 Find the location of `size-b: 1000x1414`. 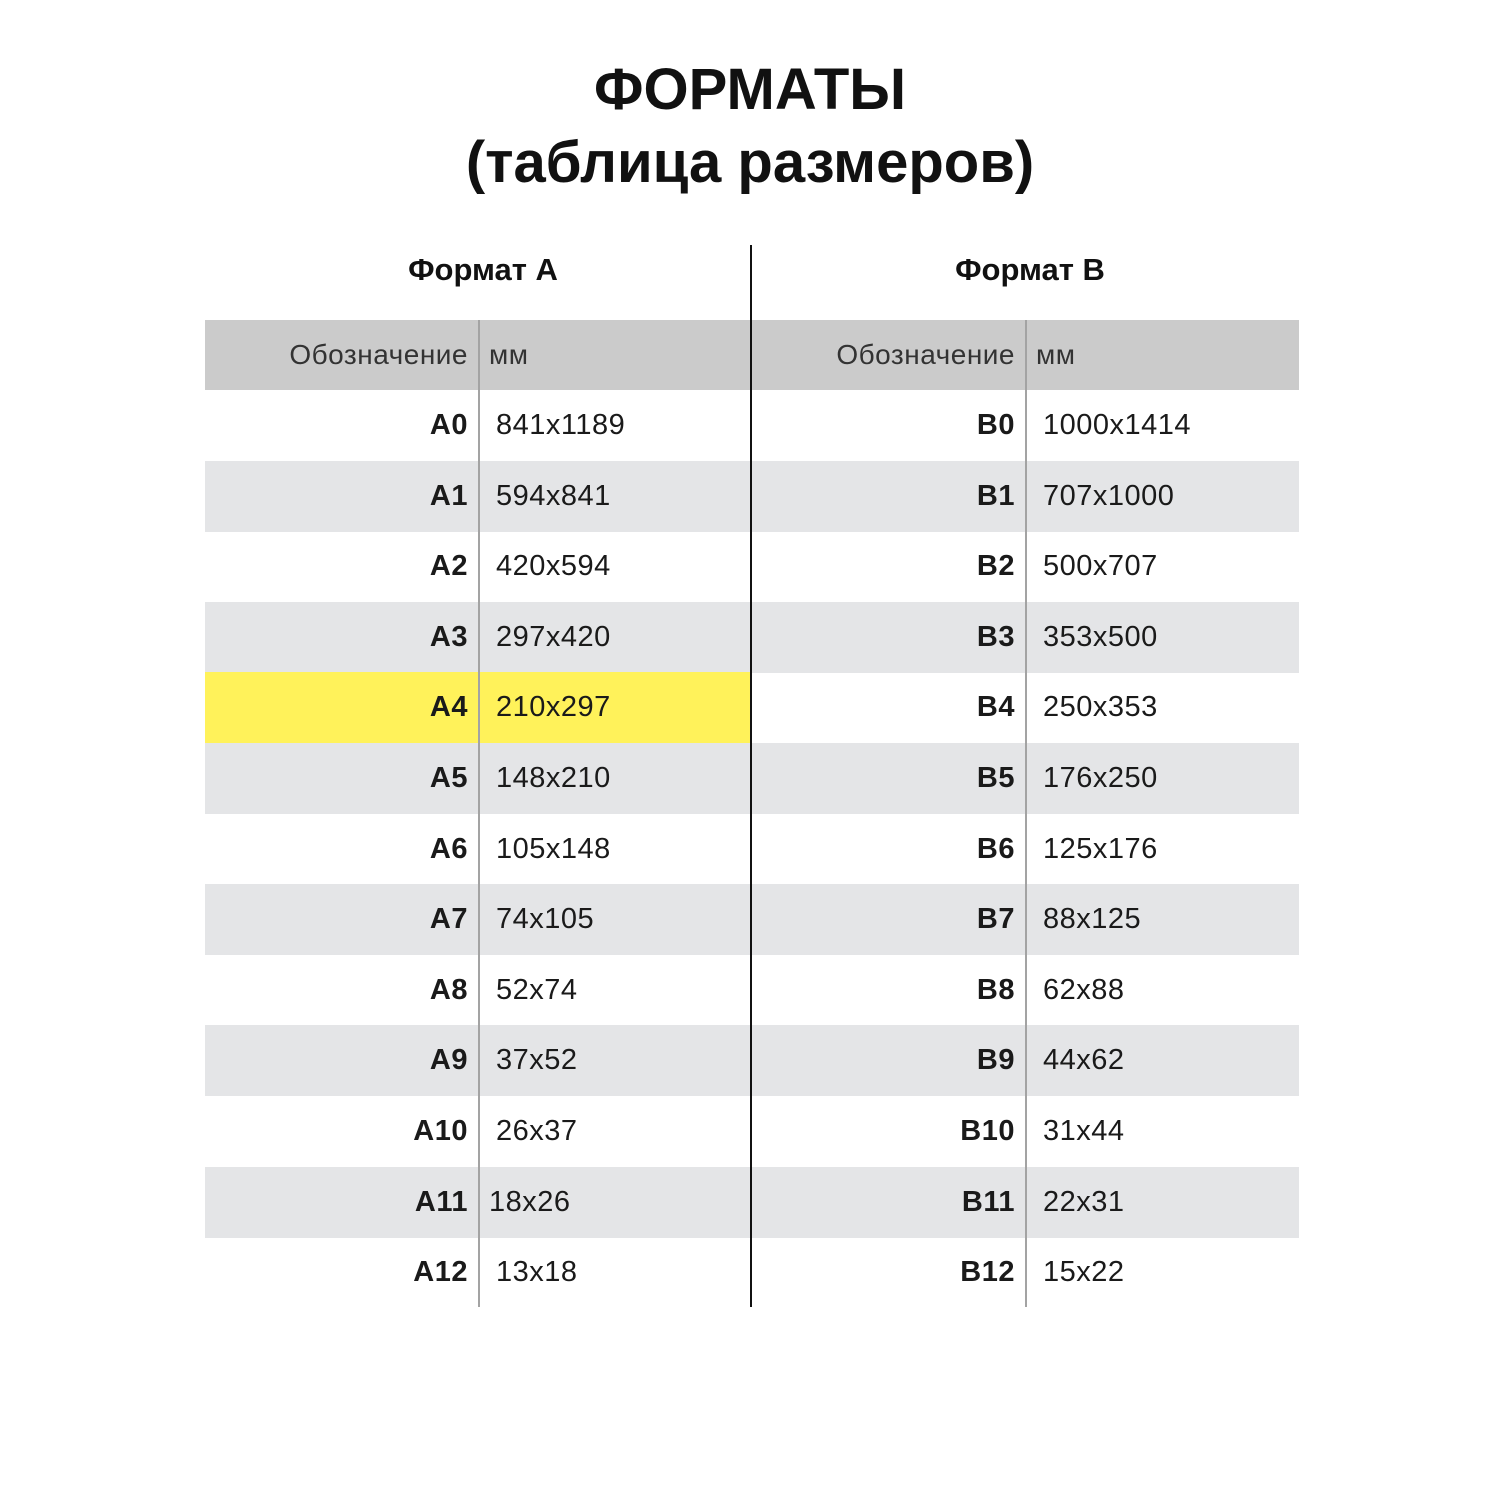

size-b: 1000x1414 is located at coordinates (1117, 425).